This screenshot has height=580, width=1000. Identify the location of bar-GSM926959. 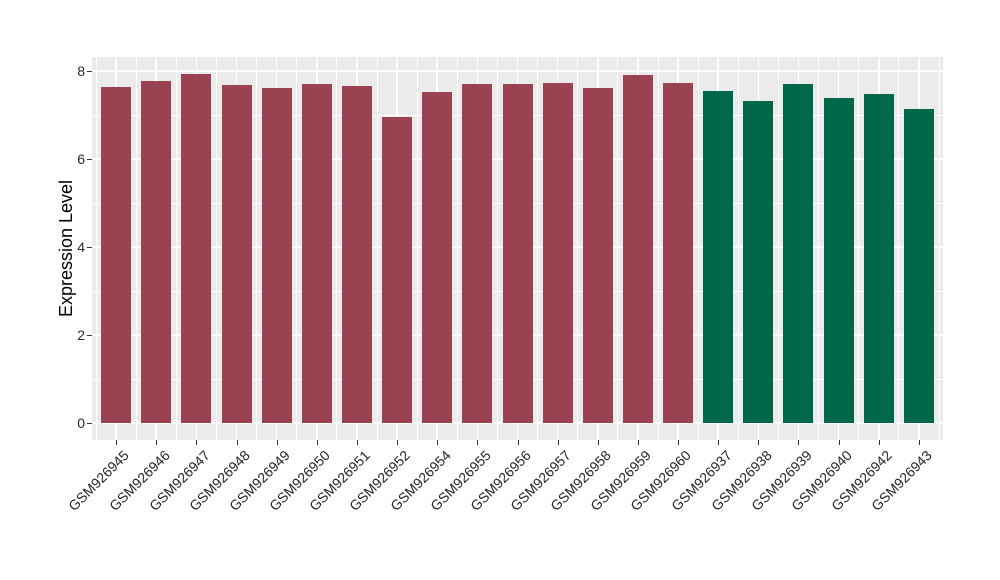
(637, 248).